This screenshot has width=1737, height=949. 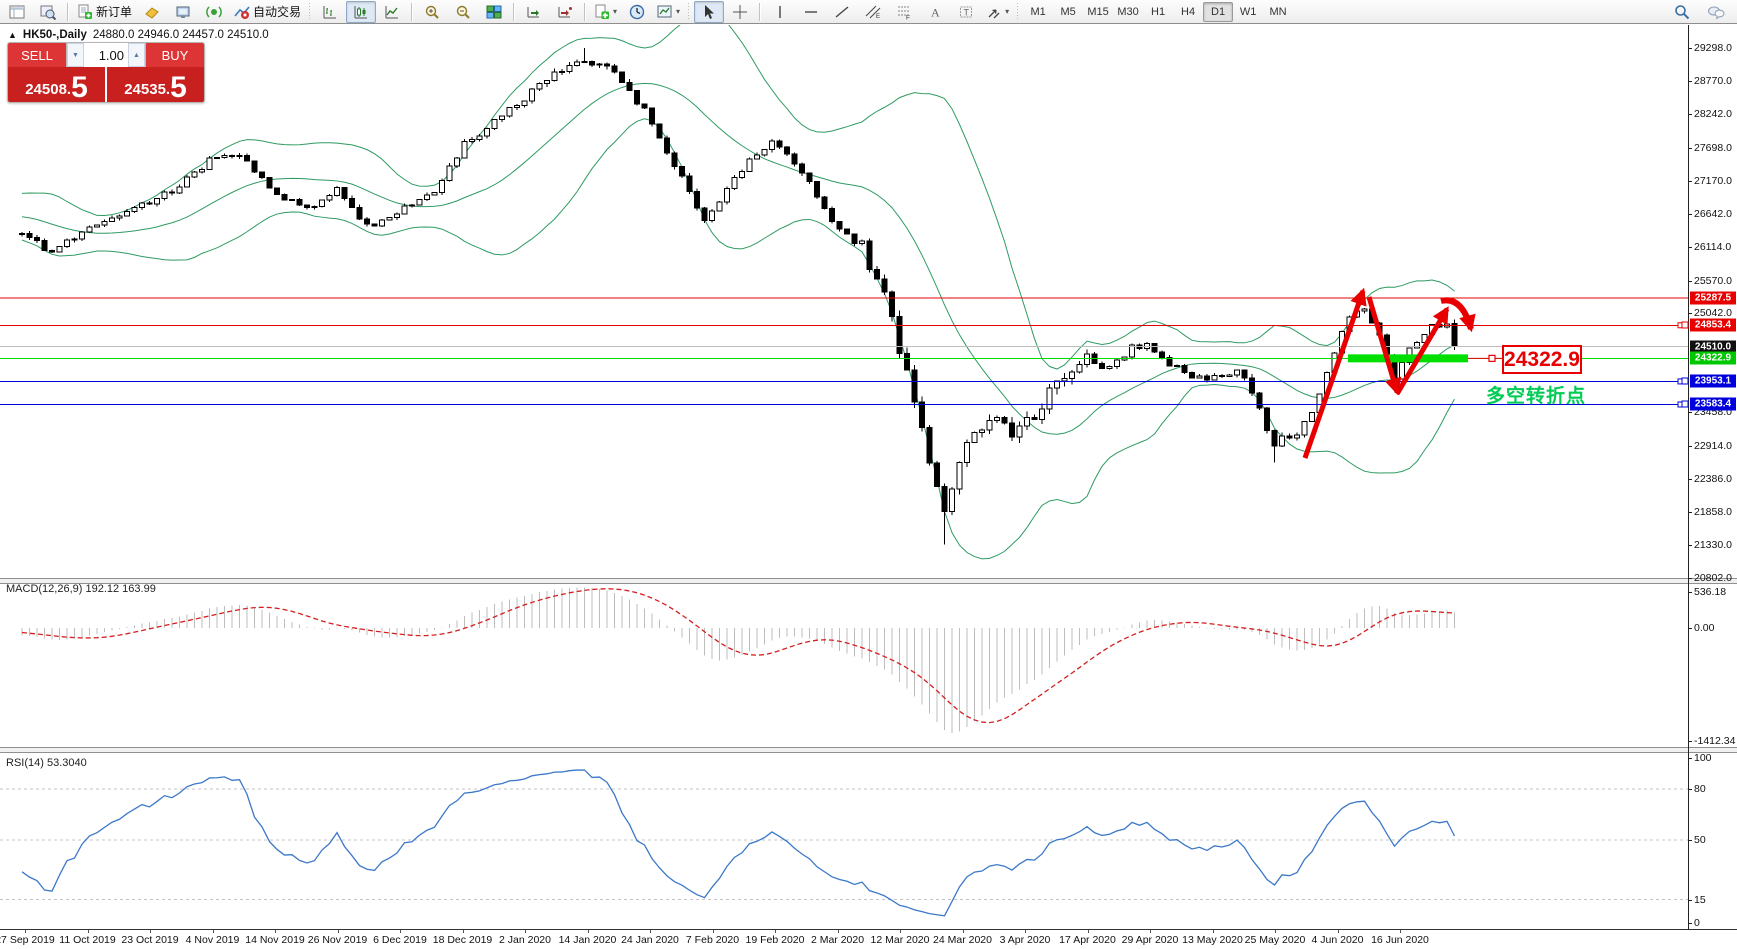 What do you see at coordinates (152, 12) in the screenshot?
I see `history-center-button` at bounding box center [152, 12].